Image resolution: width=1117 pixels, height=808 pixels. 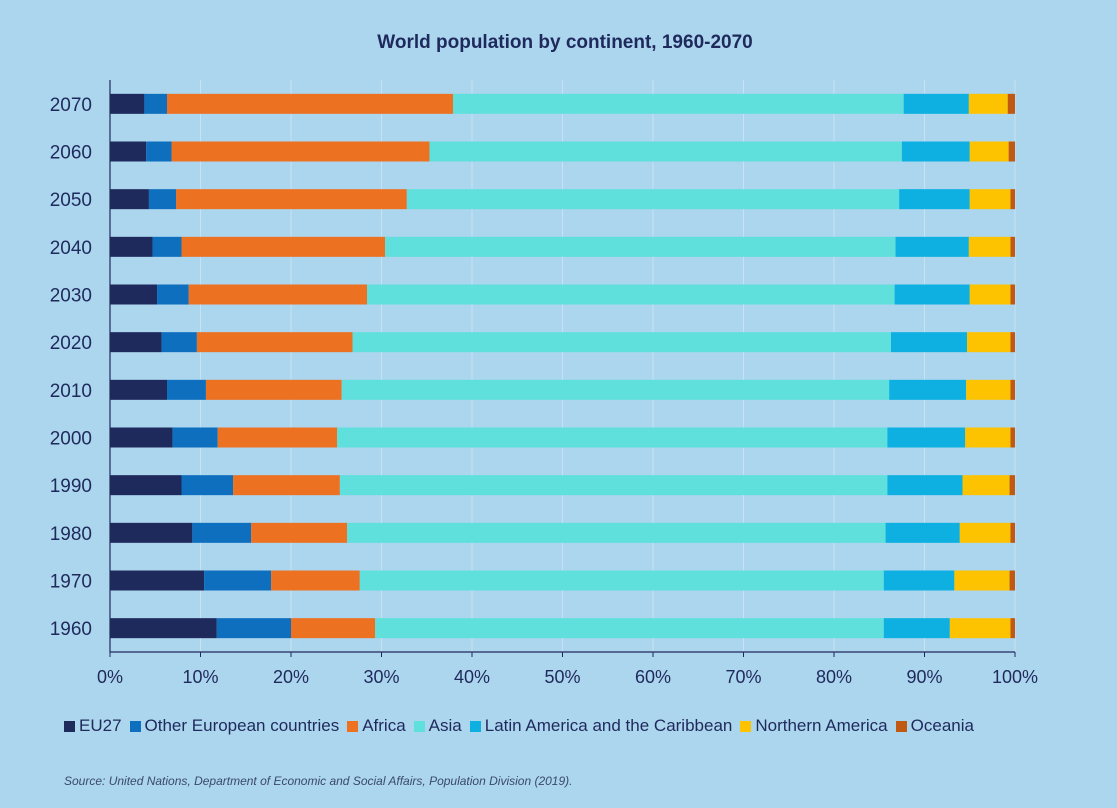 I want to click on y-tick-label: 2060, so click(x=71, y=153).